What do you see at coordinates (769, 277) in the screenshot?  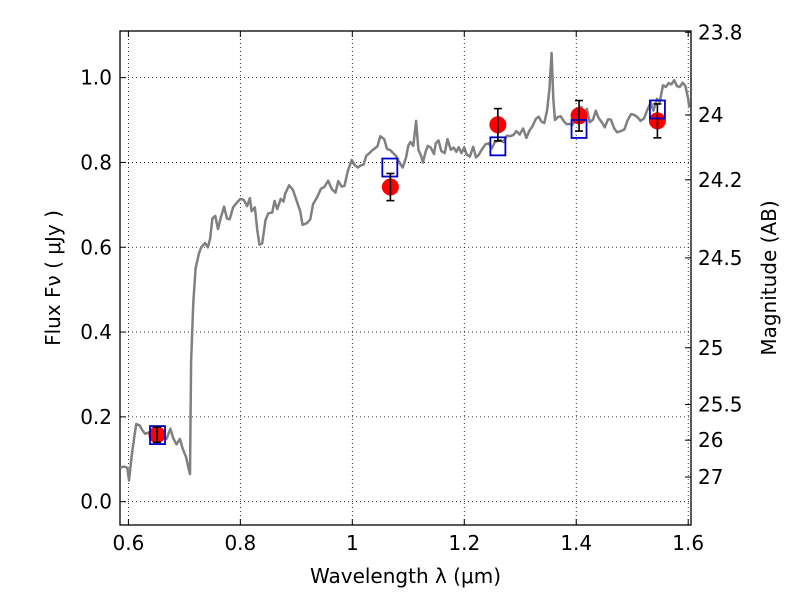 I see `y2-axis-label: Magnitude (AB)` at bounding box center [769, 277].